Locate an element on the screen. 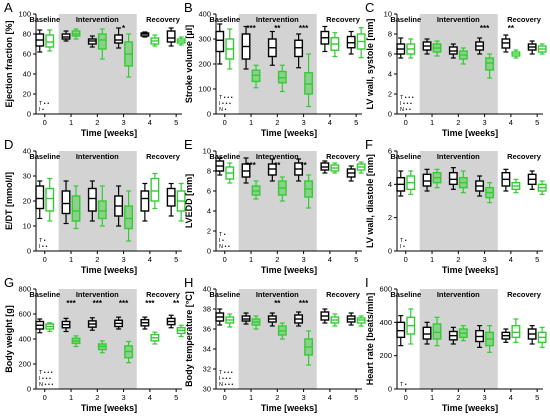 The height and width of the screenshot is (420, 550). panel-letter: I is located at coordinates (367, 282).